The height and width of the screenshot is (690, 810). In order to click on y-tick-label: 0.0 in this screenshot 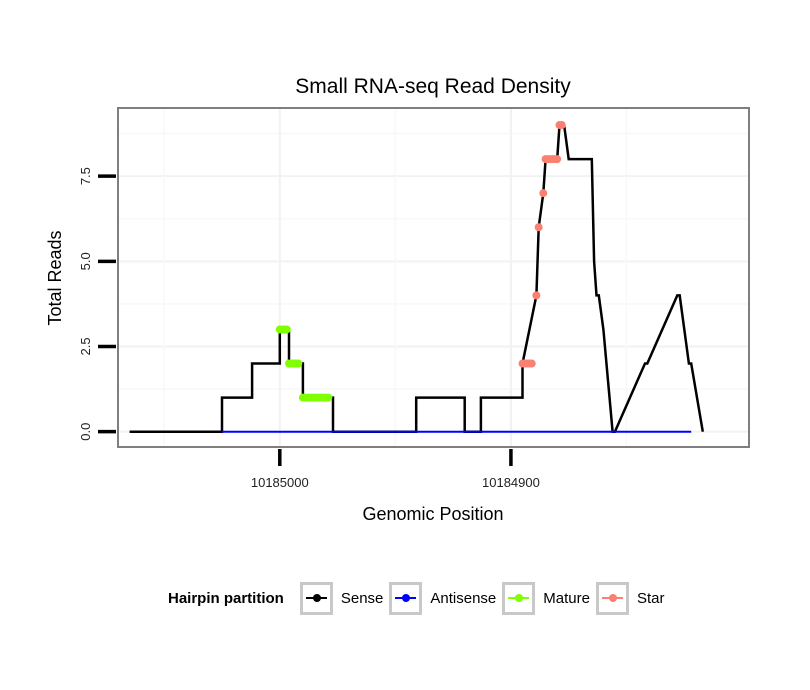, I will do `click(85, 432)`.